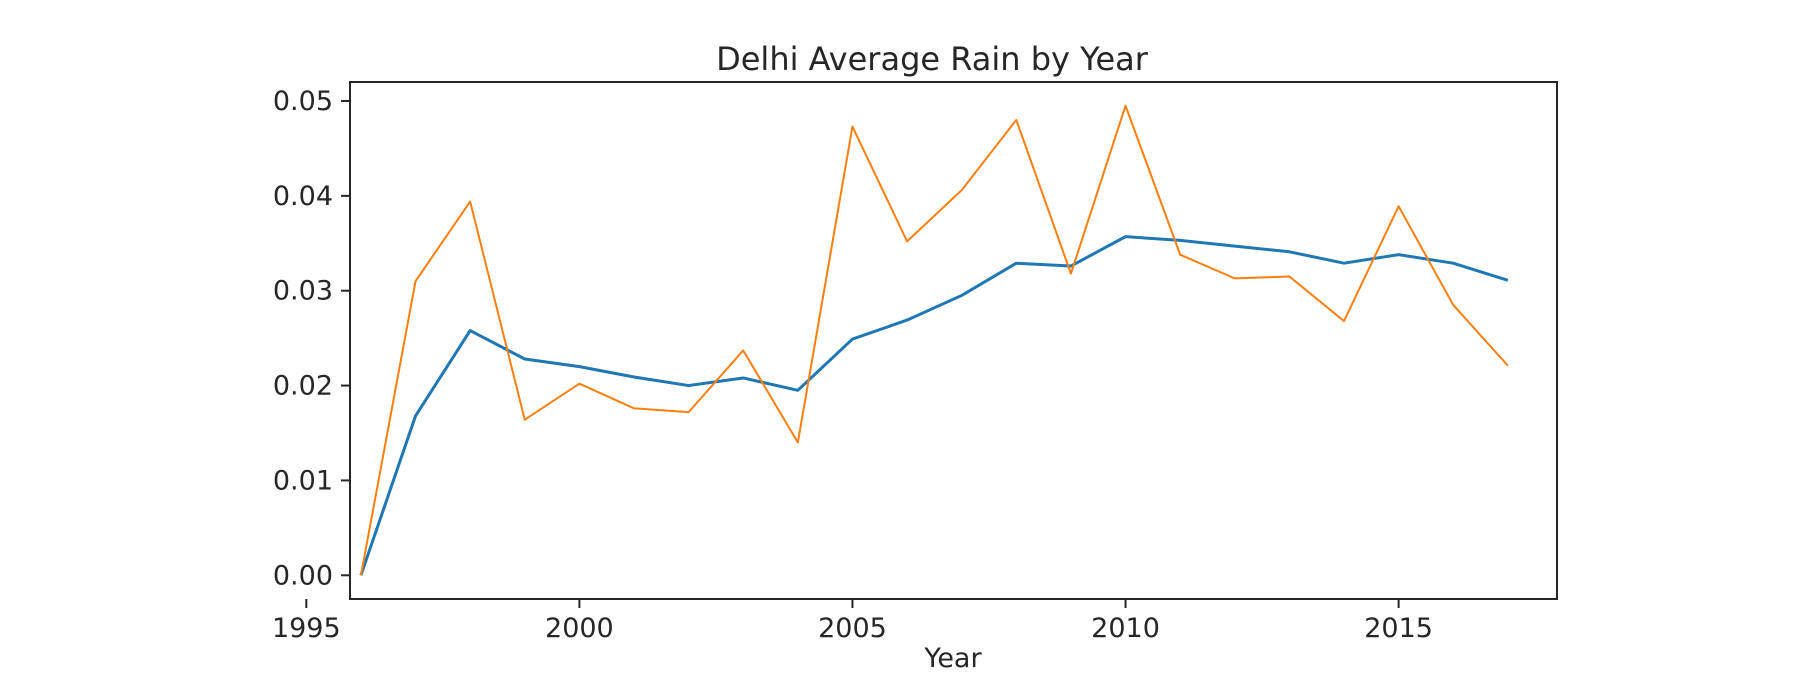 The width and height of the screenshot is (1804, 677). What do you see at coordinates (932, 59) in the screenshot?
I see `chart-title: Delhi Average Rain by Year` at bounding box center [932, 59].